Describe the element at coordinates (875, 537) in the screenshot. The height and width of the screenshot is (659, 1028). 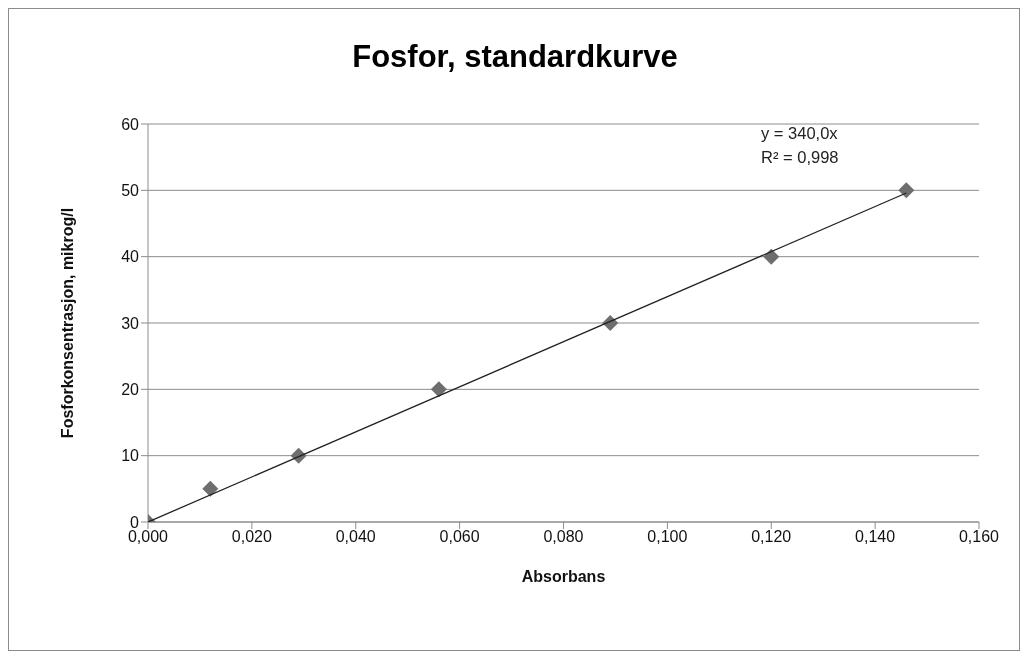
I see `x-tick-label: 0,140` at that location.